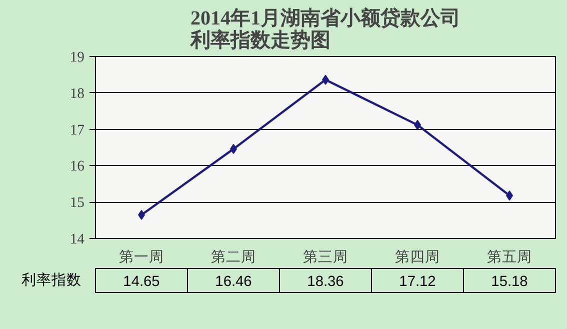 The width and height of the screenshot is (567, 329). Describe the element at coordinates (325, 257) in the screenshot. I see `x-tick-label: 第三周` at that location.